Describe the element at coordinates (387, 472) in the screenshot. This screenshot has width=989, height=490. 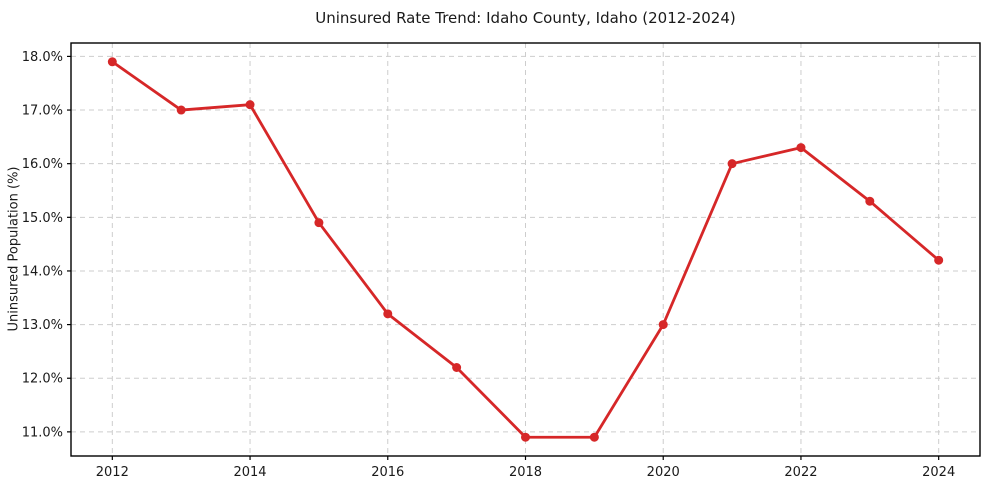
I see `x-tick-label: 2016` at that location.